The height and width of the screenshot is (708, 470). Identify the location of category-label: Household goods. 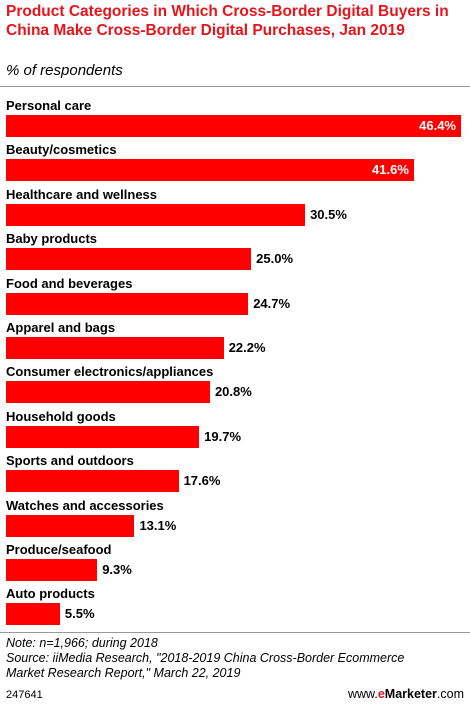
(61, 416).